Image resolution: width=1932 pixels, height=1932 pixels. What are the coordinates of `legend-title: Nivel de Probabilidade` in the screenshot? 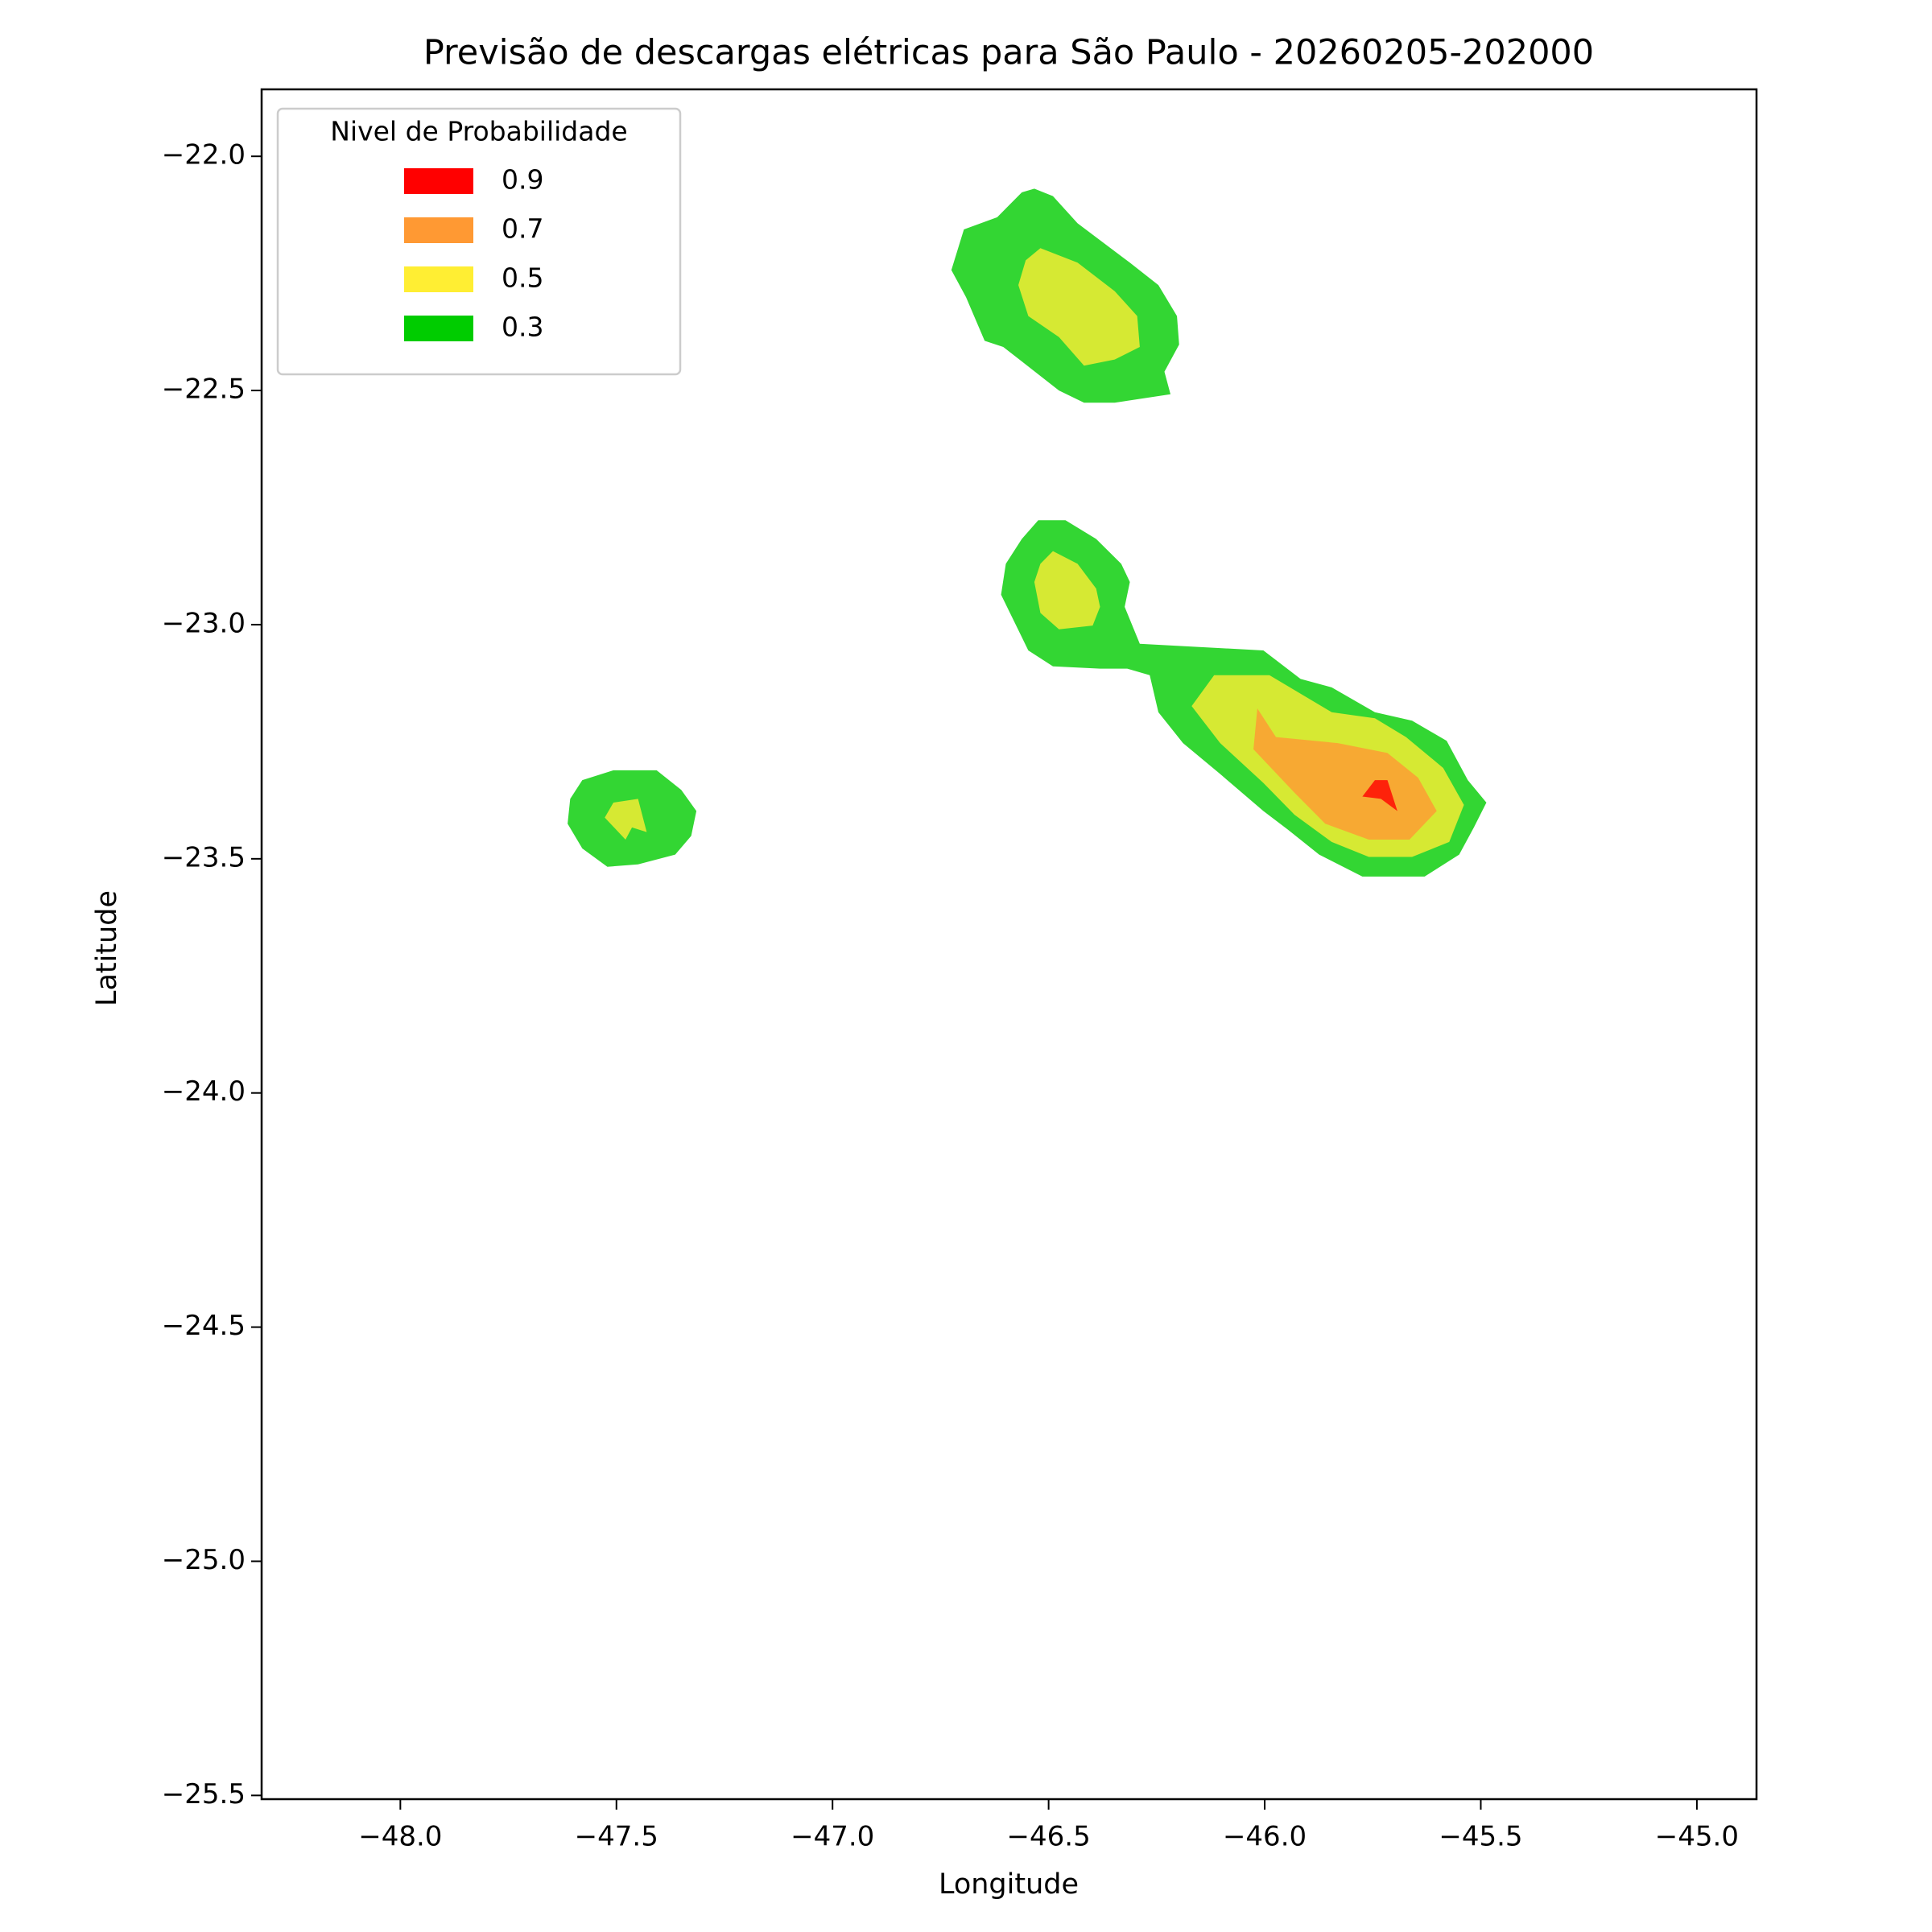 It's located at (478, 131).